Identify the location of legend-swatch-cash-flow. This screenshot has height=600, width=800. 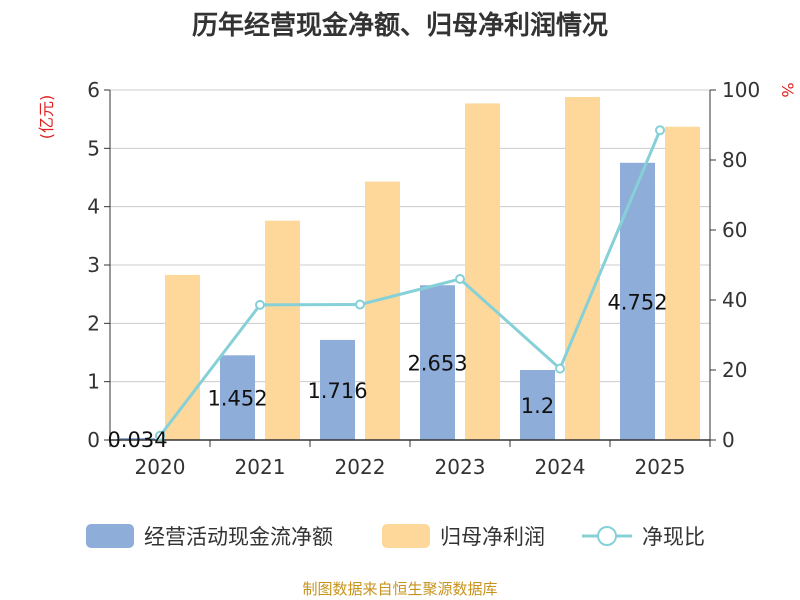
(110, 536).